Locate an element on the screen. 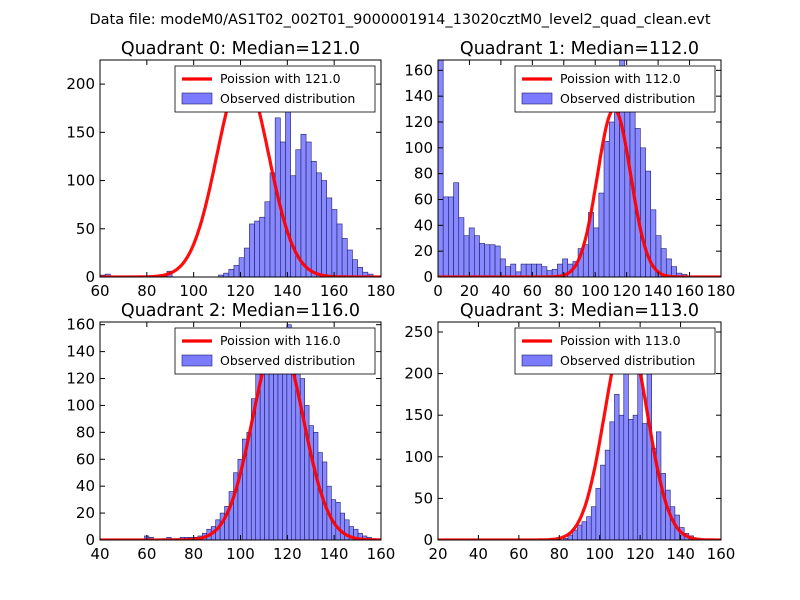 The height and width of the screenshot is (600, 800). y-tick-label: 250 is located at coordinates (418, 332).